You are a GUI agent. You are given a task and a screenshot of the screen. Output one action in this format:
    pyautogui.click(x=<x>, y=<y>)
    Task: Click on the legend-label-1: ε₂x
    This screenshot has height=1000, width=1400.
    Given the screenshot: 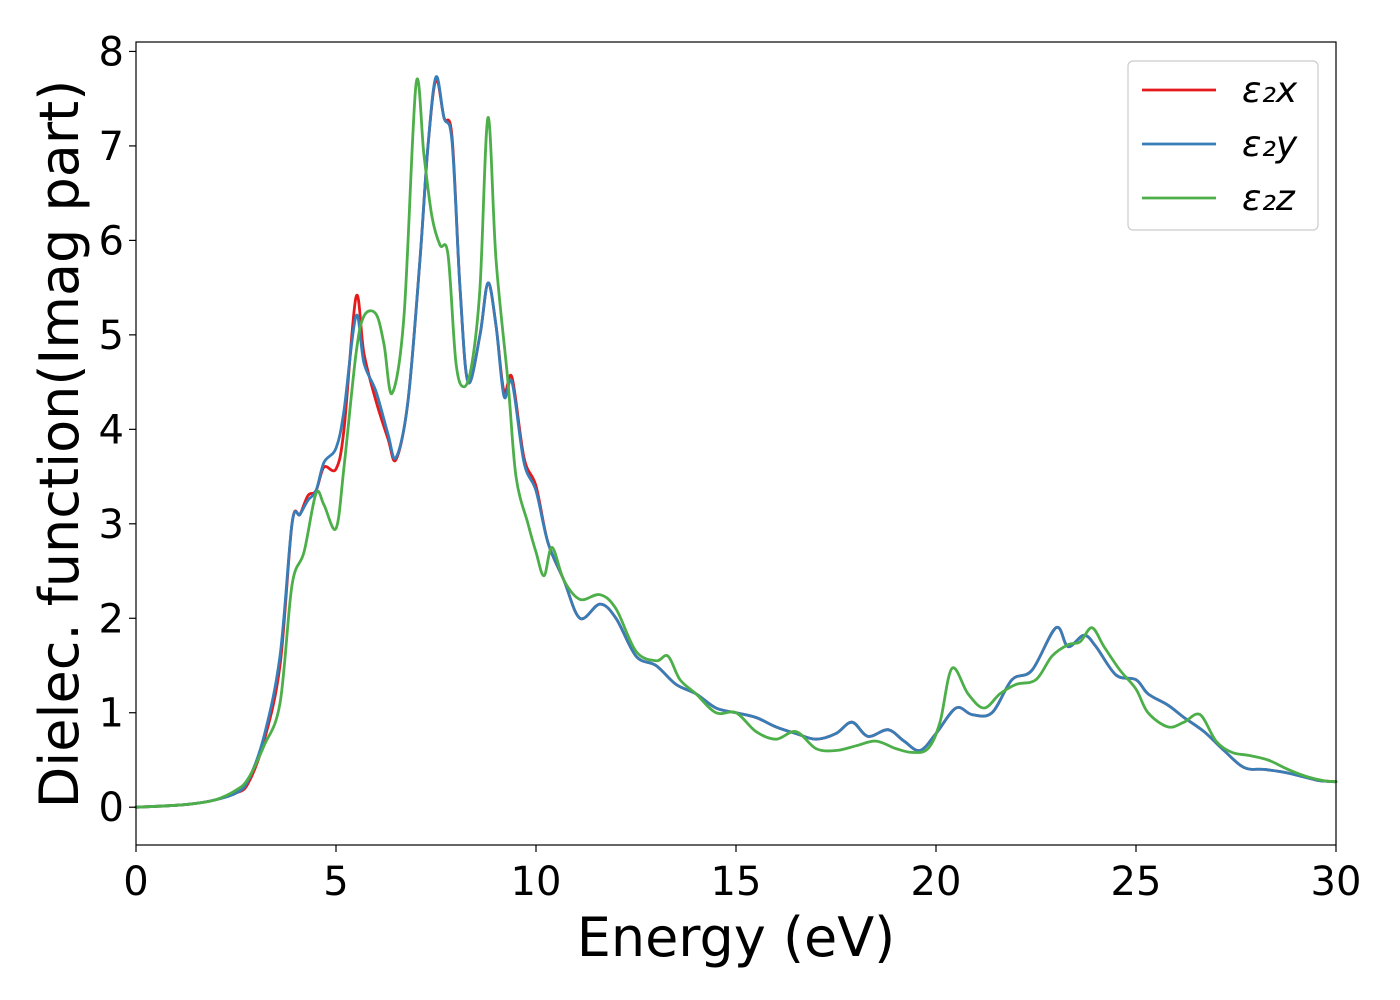 What is the action you would take?
    pyautogui.click(x=1270, y=90)
    